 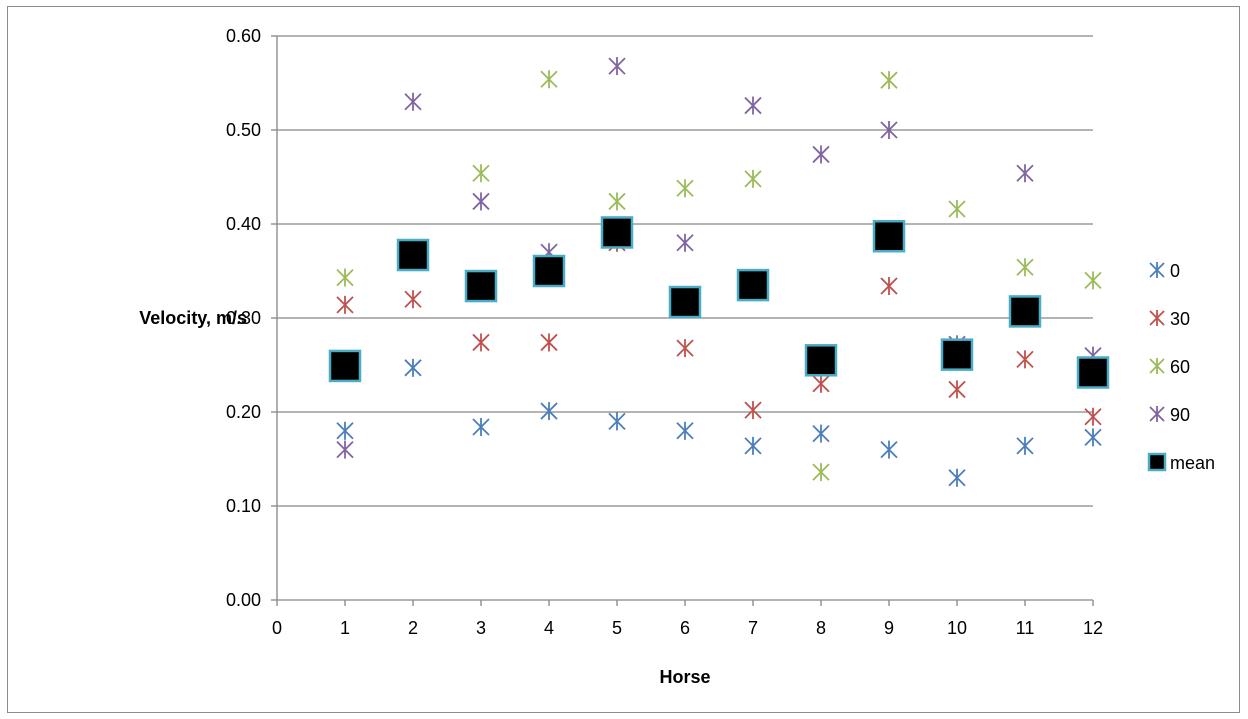 What do you see at coordinates (1164, 271) in the screenshot?
I see `legend-item-0: 0` at bounding box center [1164, 271].